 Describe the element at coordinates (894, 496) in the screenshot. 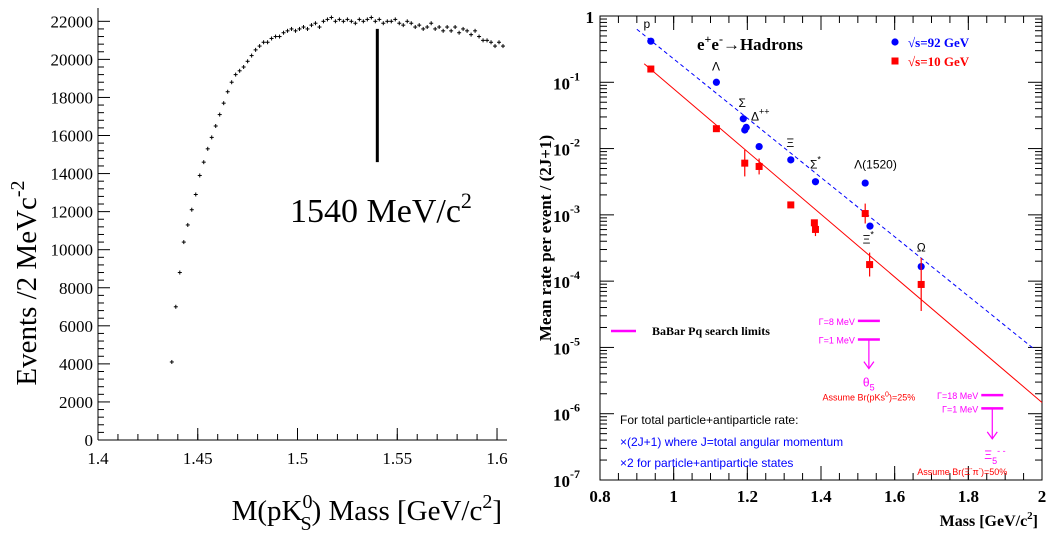

I see `right-x-tick-label: 1.6` at that location.